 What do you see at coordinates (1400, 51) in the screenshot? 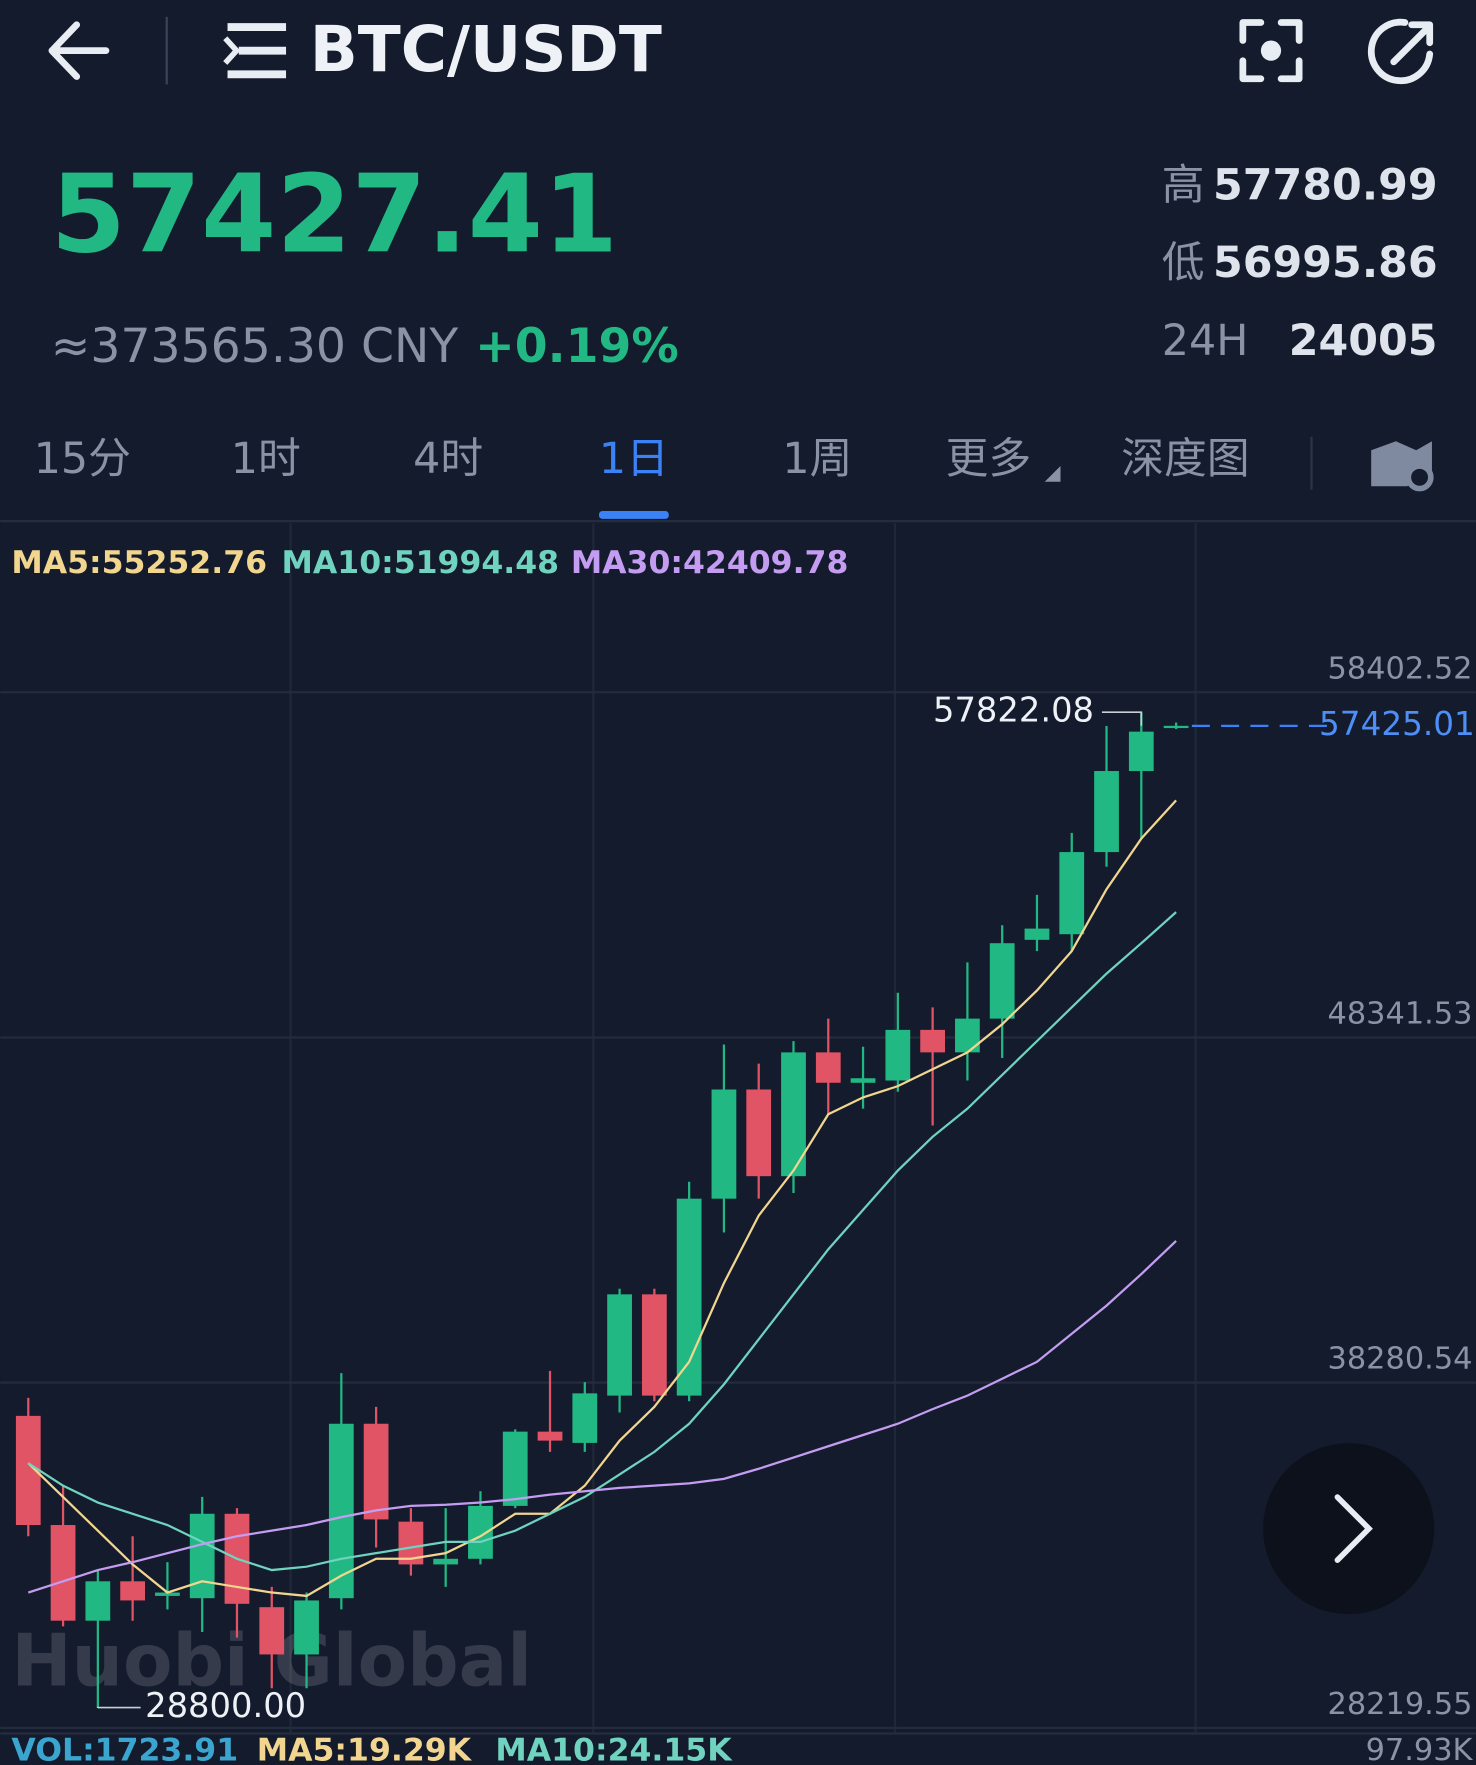
I see `share-button` at bounding box center [1400, 51].